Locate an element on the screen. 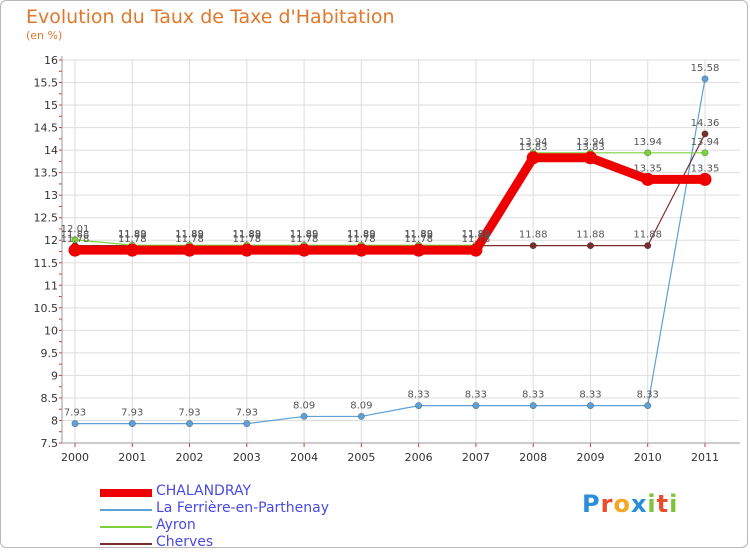  series-line-ayron is located at coordinates (390, 199).